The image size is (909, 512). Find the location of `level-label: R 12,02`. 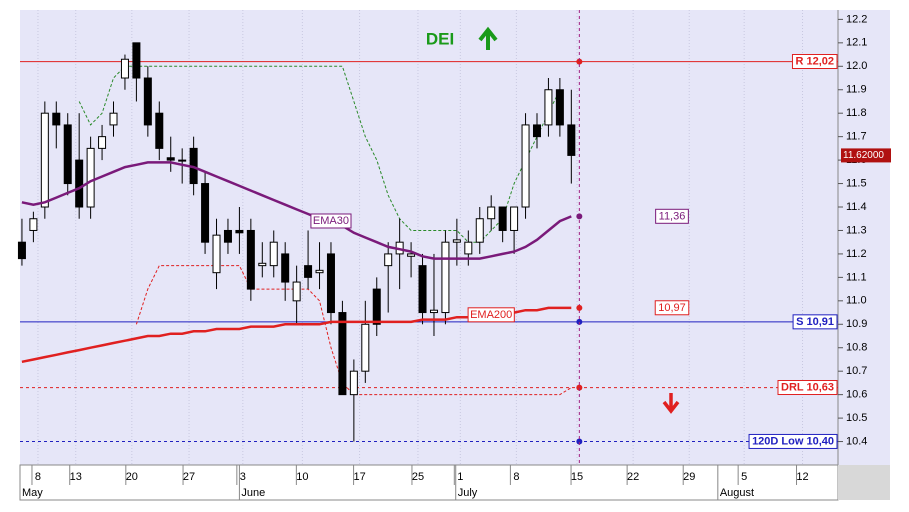

level-label: R 12,02 is located at coordinates (814, 62).